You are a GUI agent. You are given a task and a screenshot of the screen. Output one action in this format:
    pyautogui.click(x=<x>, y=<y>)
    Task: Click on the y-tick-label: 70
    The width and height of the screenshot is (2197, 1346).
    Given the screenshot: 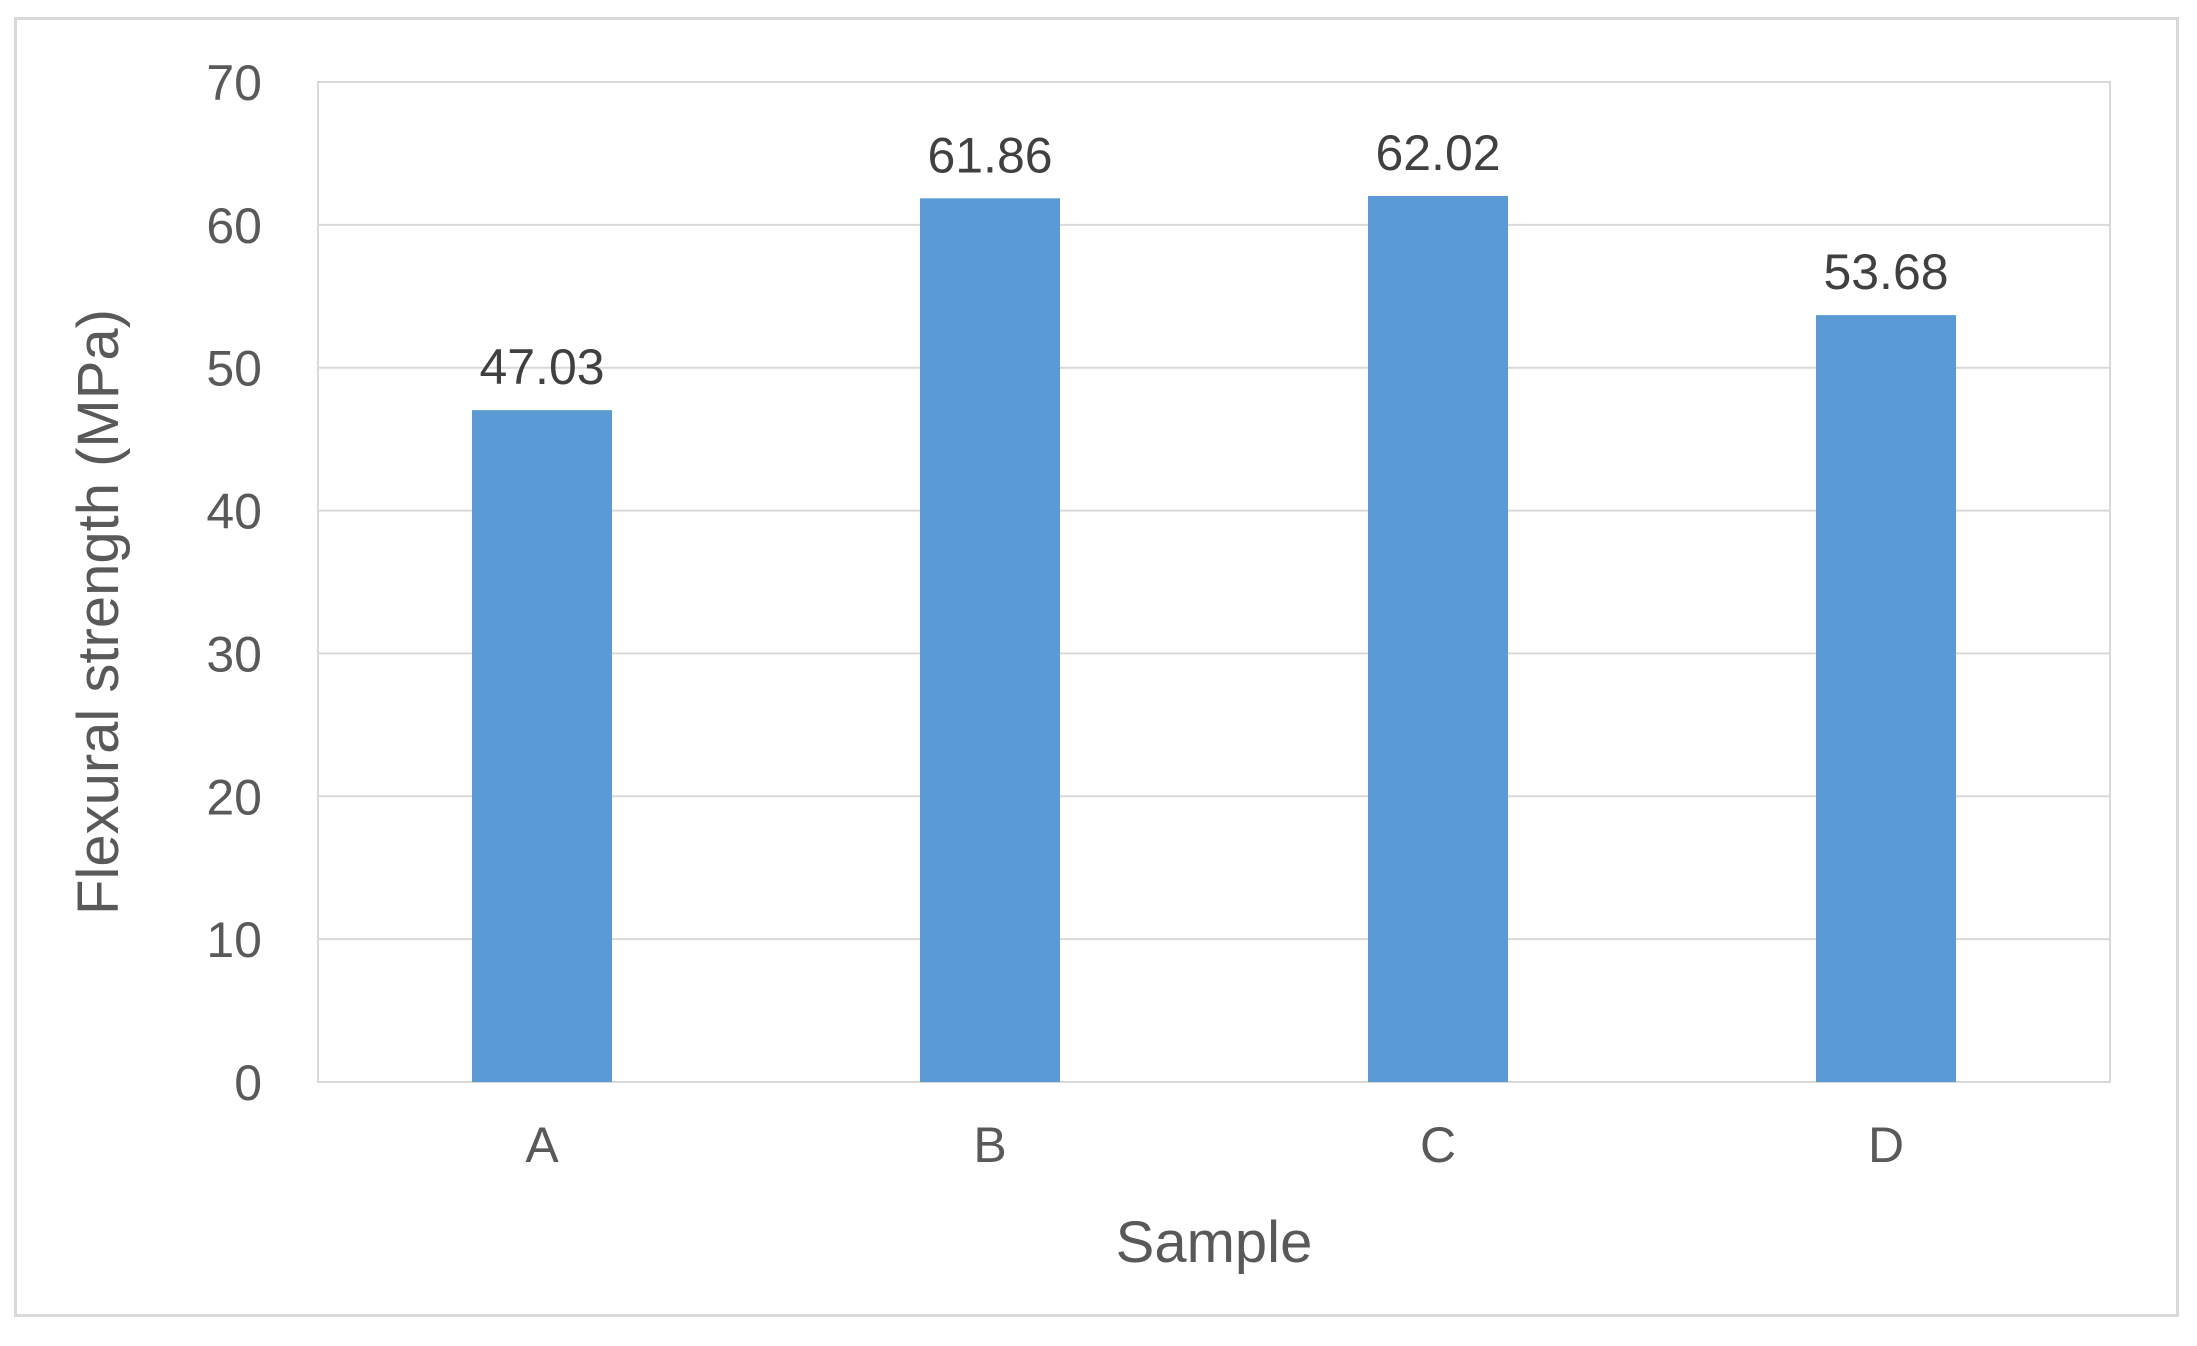 What is the action you would take?
    pyautogui.click(x=234, y=83)
    